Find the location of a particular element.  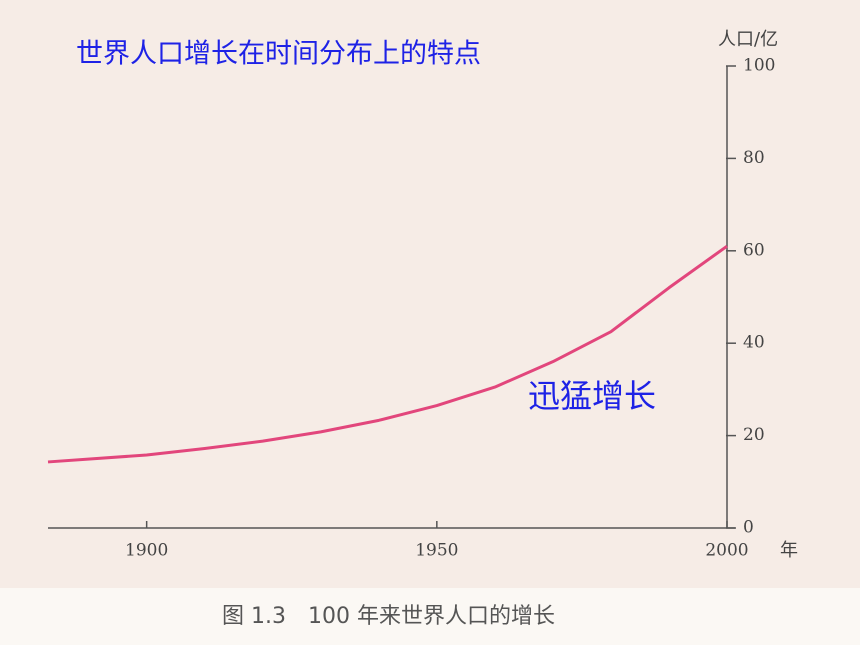

x-tick-label: 1900 is located at coordinates (146, 551).